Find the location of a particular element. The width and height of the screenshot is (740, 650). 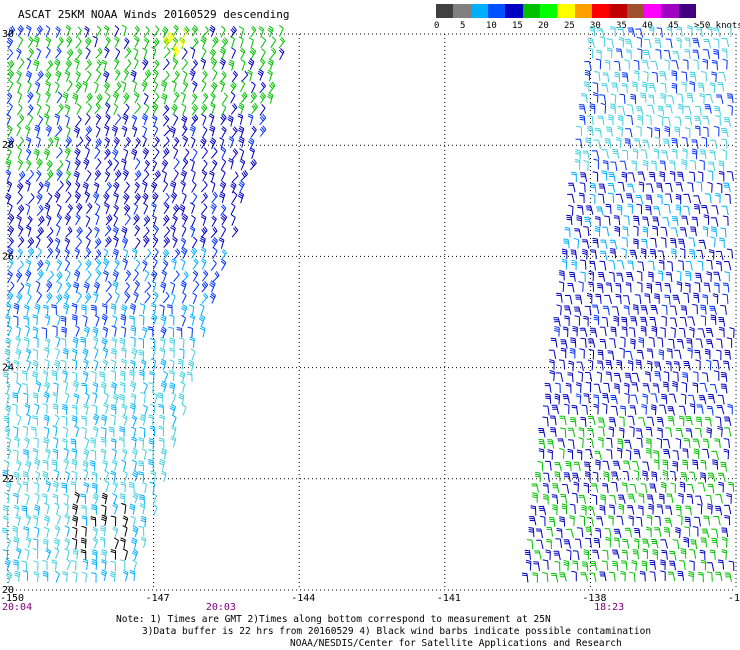

color-legend: 0 5 10 15 20 25 30 35 40 45 >50 knots is located at coordinates (587, 19).